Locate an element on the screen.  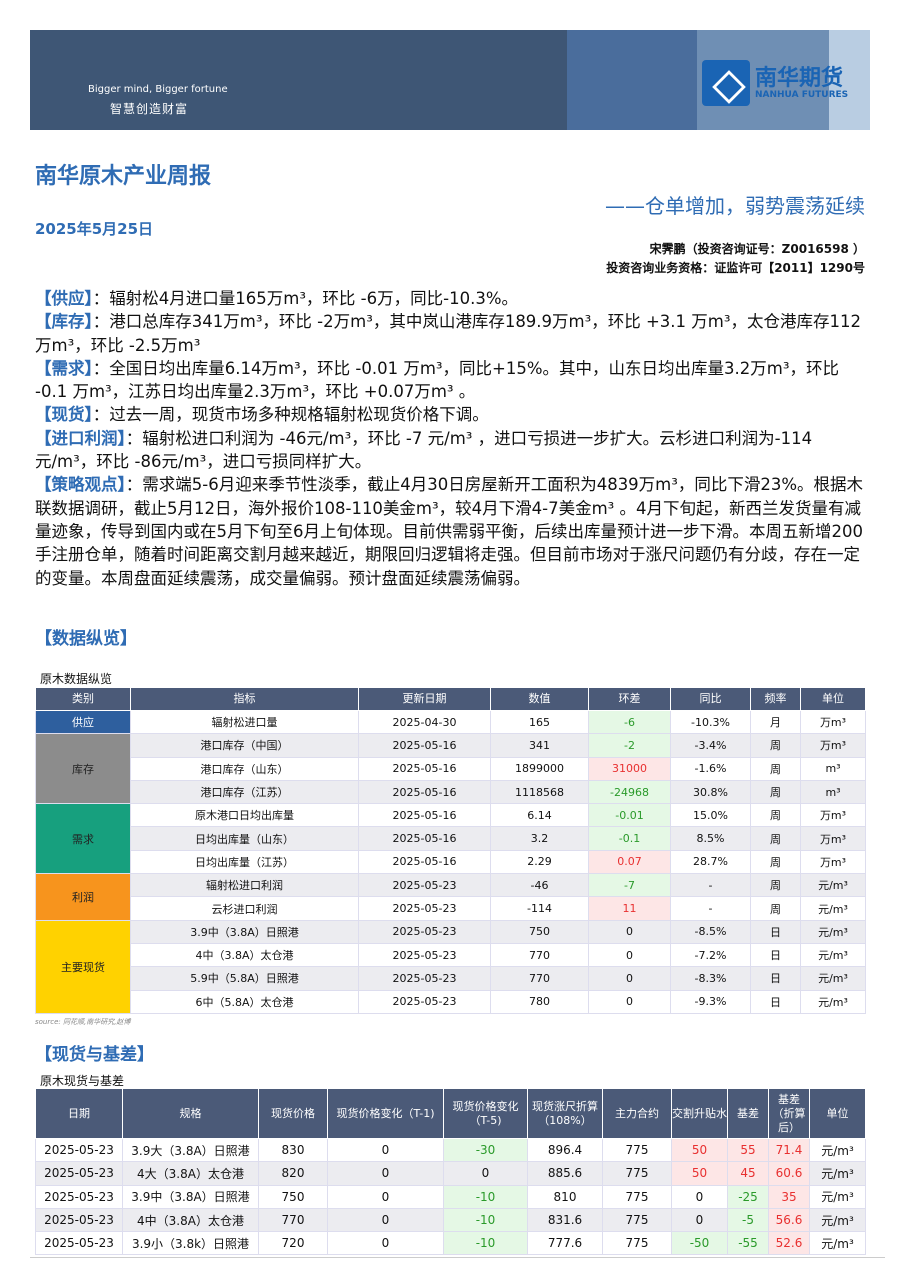
table-cell: 2025-05-23 is located at coordinates (79, 1173).